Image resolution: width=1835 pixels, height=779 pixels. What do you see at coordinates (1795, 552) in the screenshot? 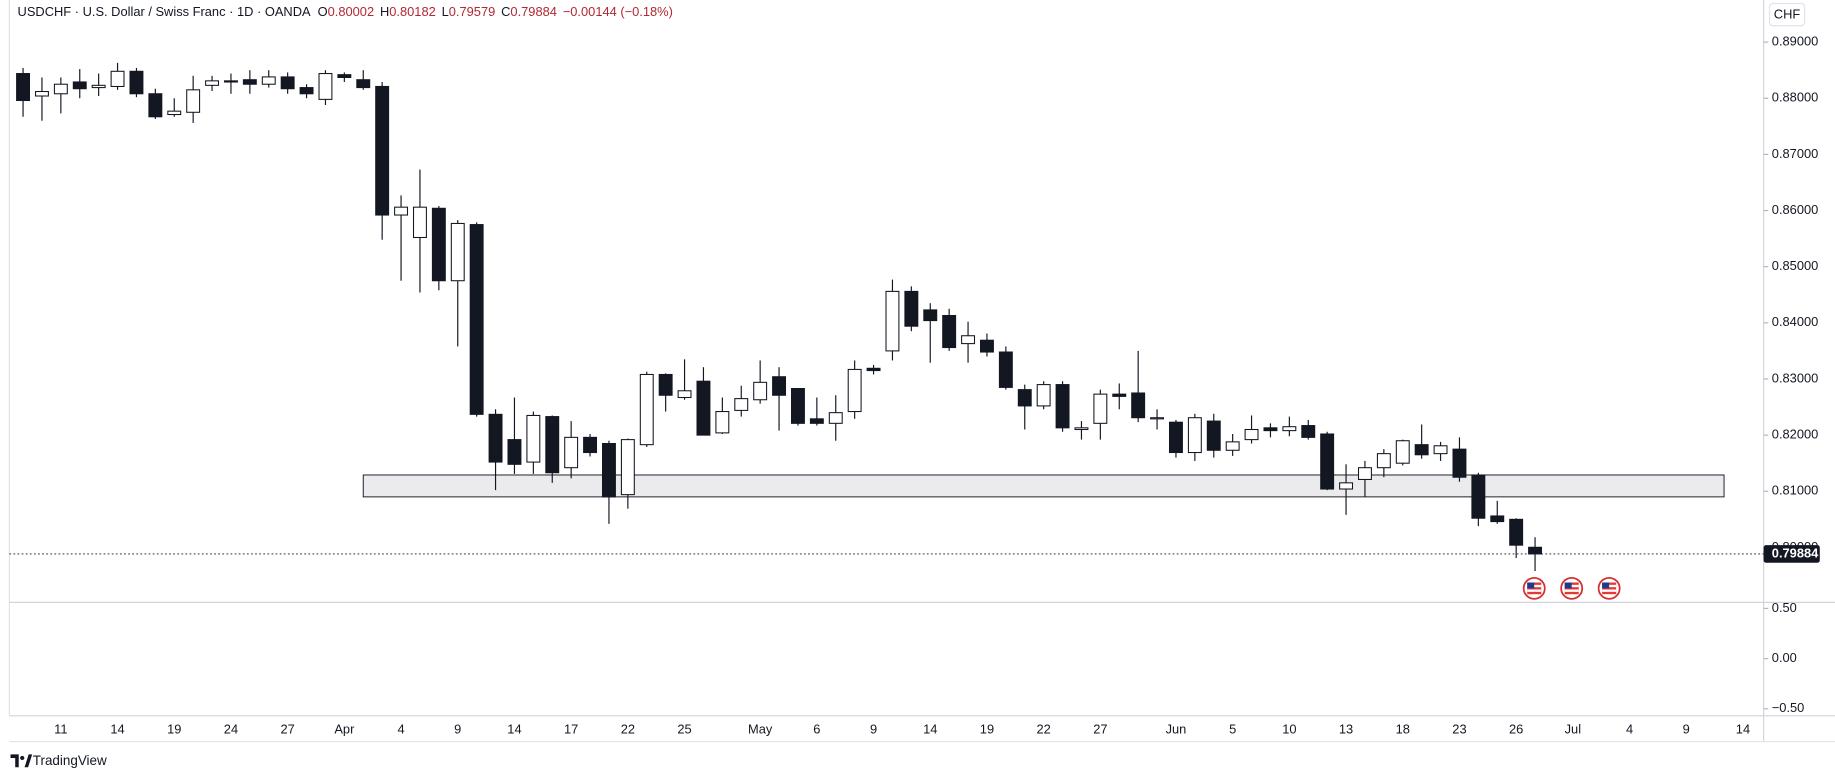
I see `last-price-label: 0.79884` at bounding box center [1795, 552].